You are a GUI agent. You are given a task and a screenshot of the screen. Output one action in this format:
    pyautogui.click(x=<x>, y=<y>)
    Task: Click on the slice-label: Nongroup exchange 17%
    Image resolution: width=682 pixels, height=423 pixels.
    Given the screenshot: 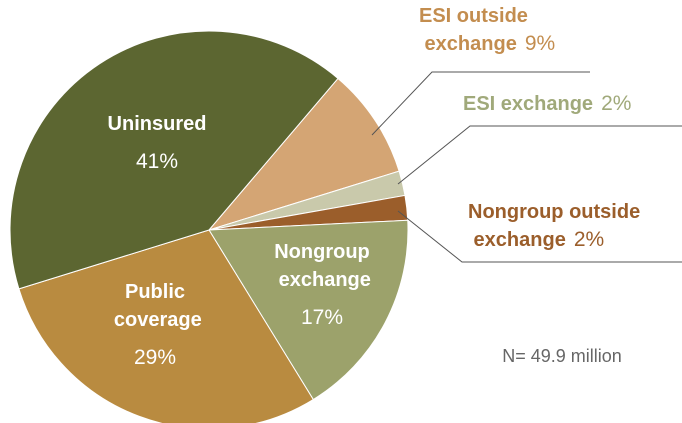 What is the action you would take?
    pyautogui.click(x=322, y=285)
    